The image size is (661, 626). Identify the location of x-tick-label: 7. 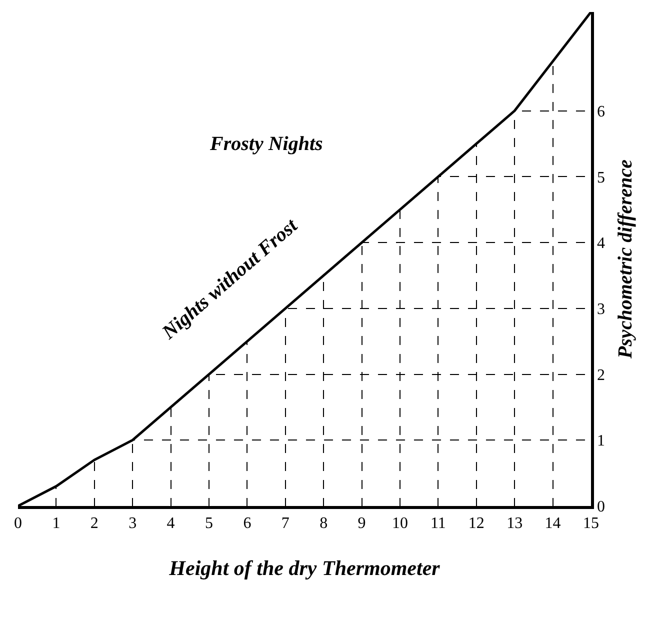
(285, 523).